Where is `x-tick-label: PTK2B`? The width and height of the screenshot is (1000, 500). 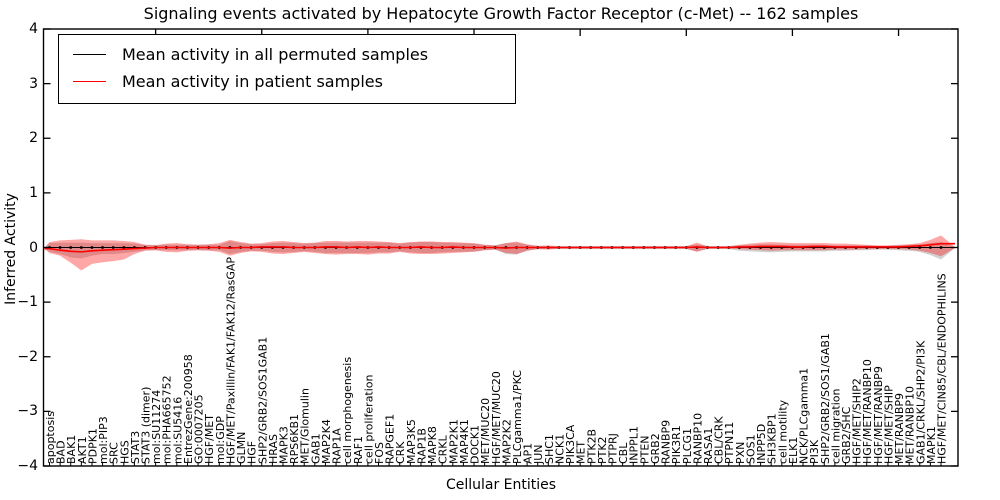 x-tick-label: PTK2B is located at coordinates (591, 446).